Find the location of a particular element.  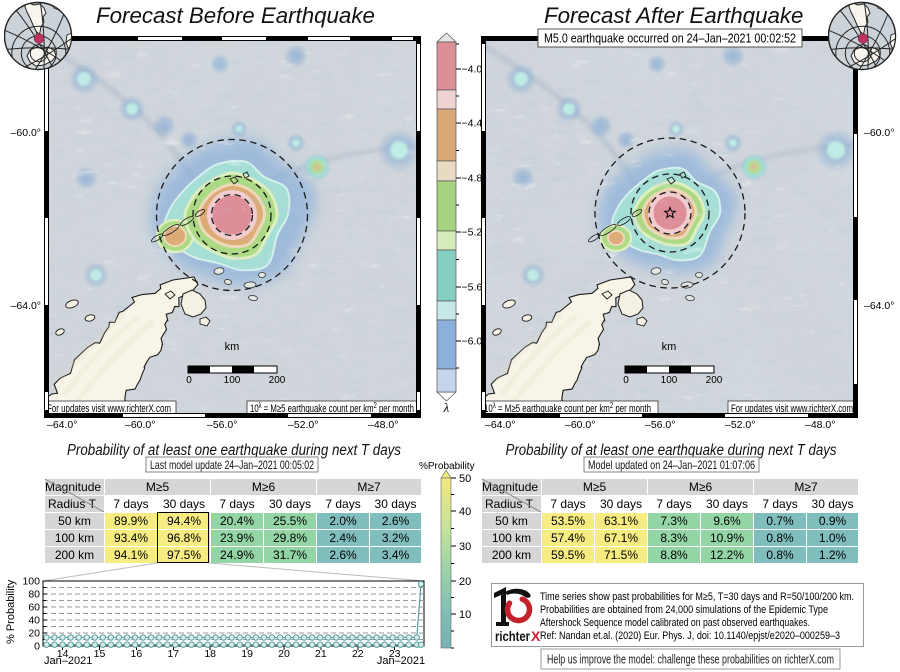

svg-text: 10 is located at coordinates (465, 615).